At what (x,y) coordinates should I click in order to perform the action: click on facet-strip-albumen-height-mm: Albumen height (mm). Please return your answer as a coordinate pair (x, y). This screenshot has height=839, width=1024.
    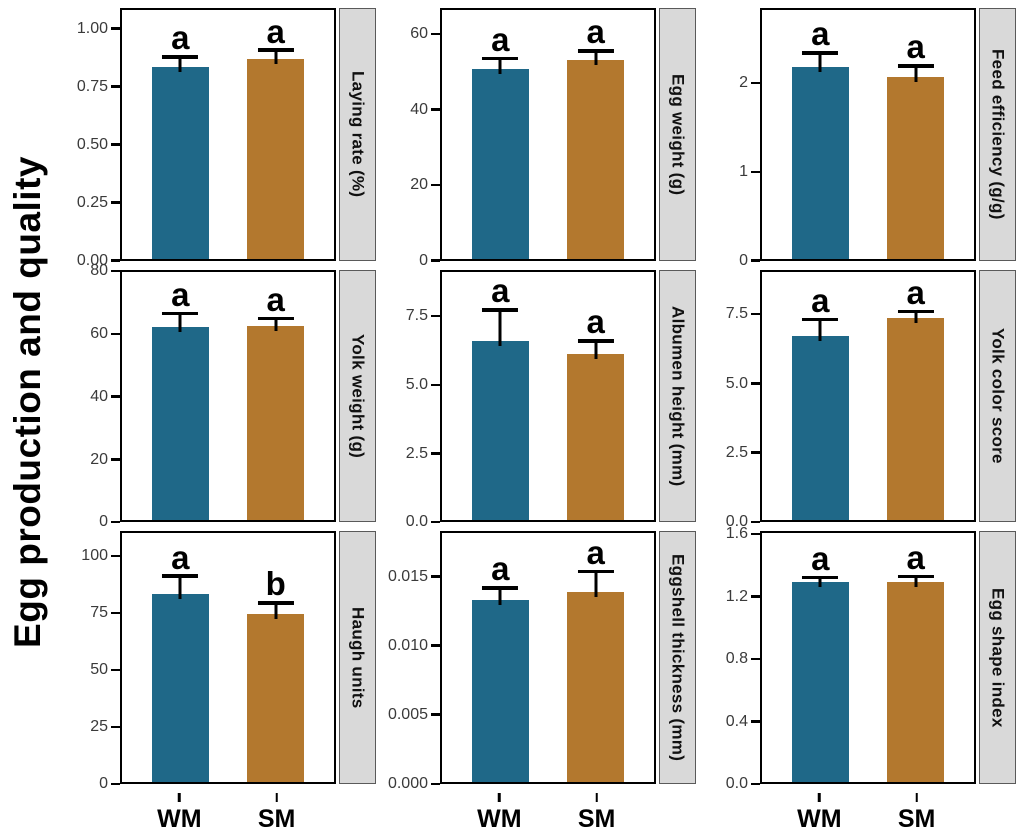
    Looking at the image, I should click on (677, 396).